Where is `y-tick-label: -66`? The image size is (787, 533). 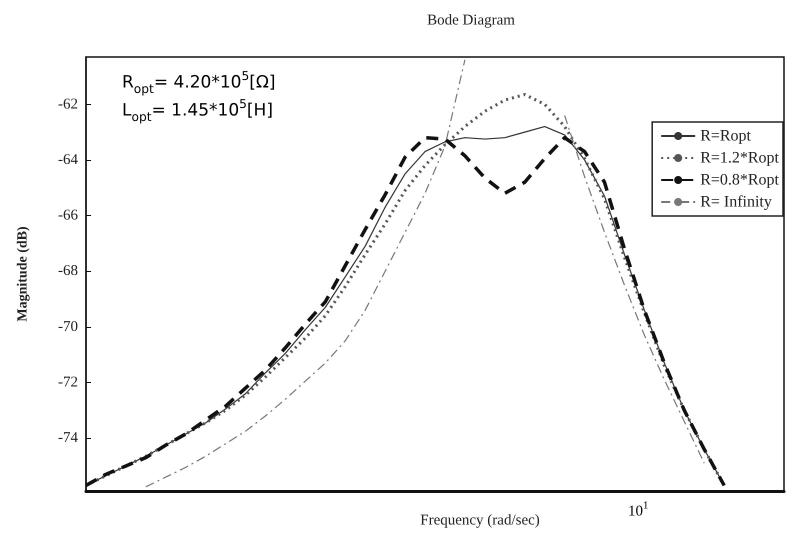 y-tick-label: -66 is located at coordinates (68, 216).